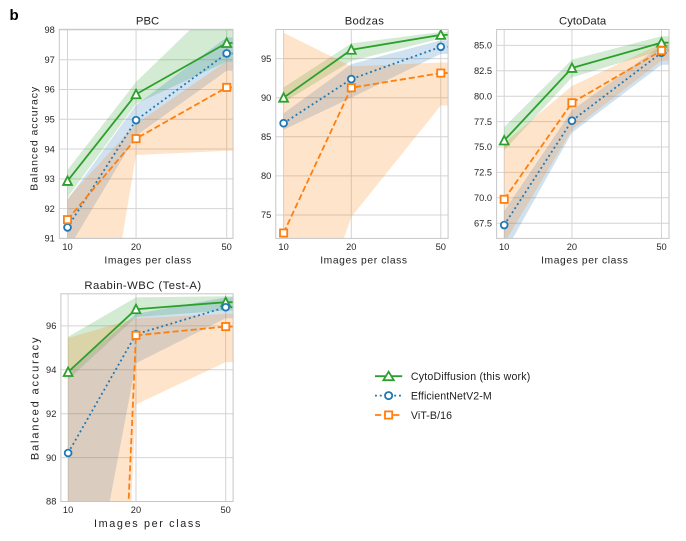 This screenshot has width=686, height=541. I want to click on svg-text: 82.5, so click(483, 71).